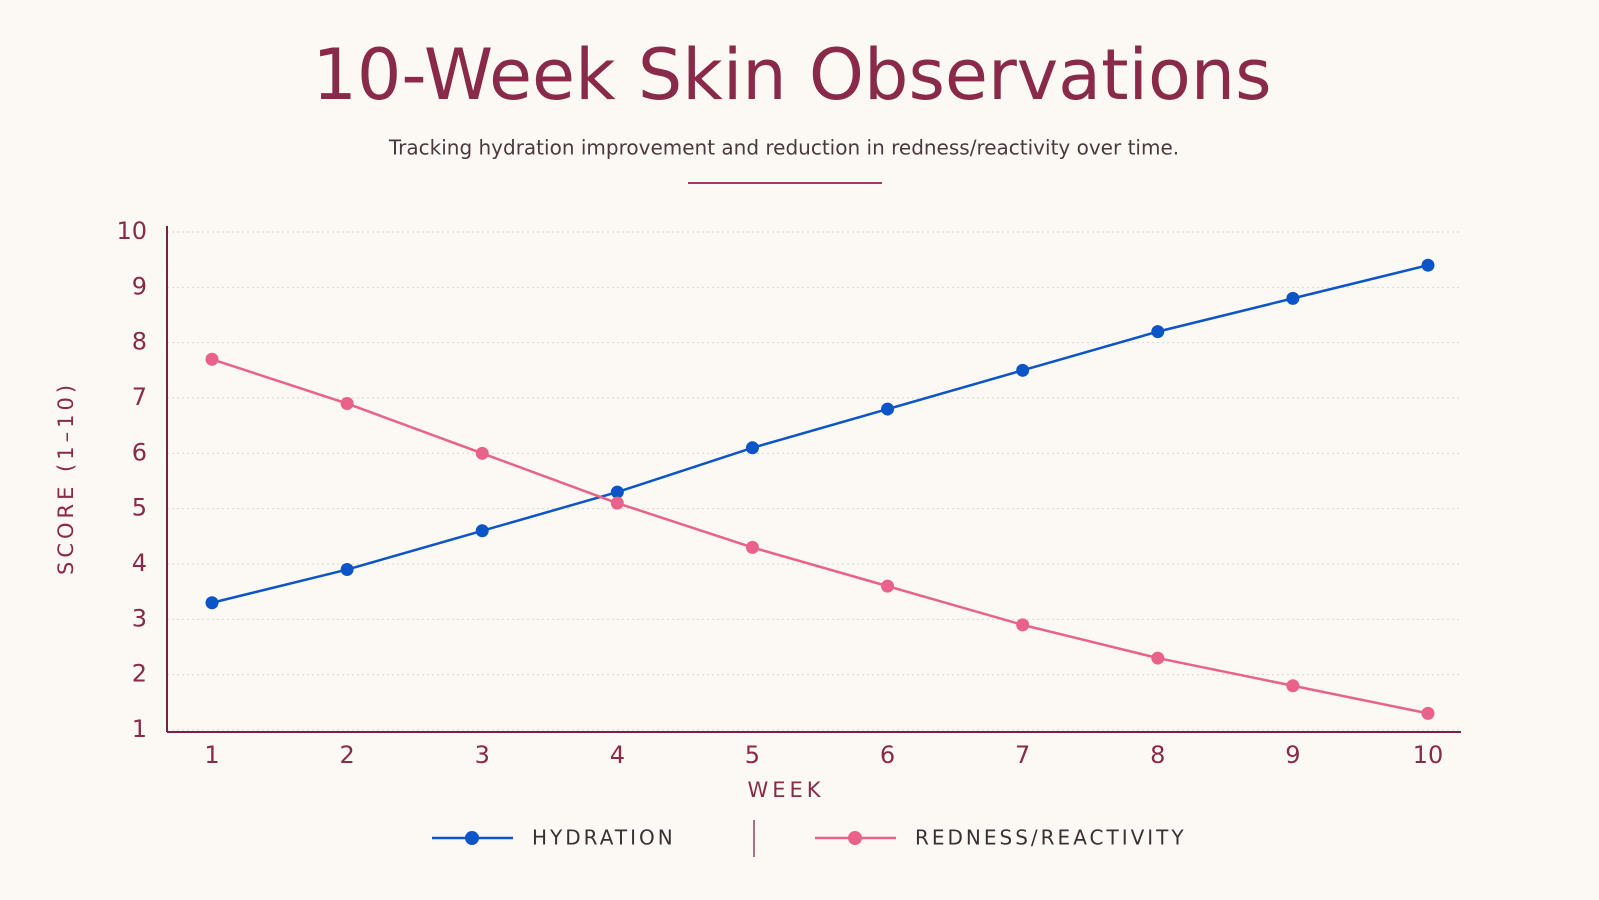  What do you see at coordinates (139, 397) in the screenshot?
I see `y-tick-label: 7` at bounding box center [139, 397].